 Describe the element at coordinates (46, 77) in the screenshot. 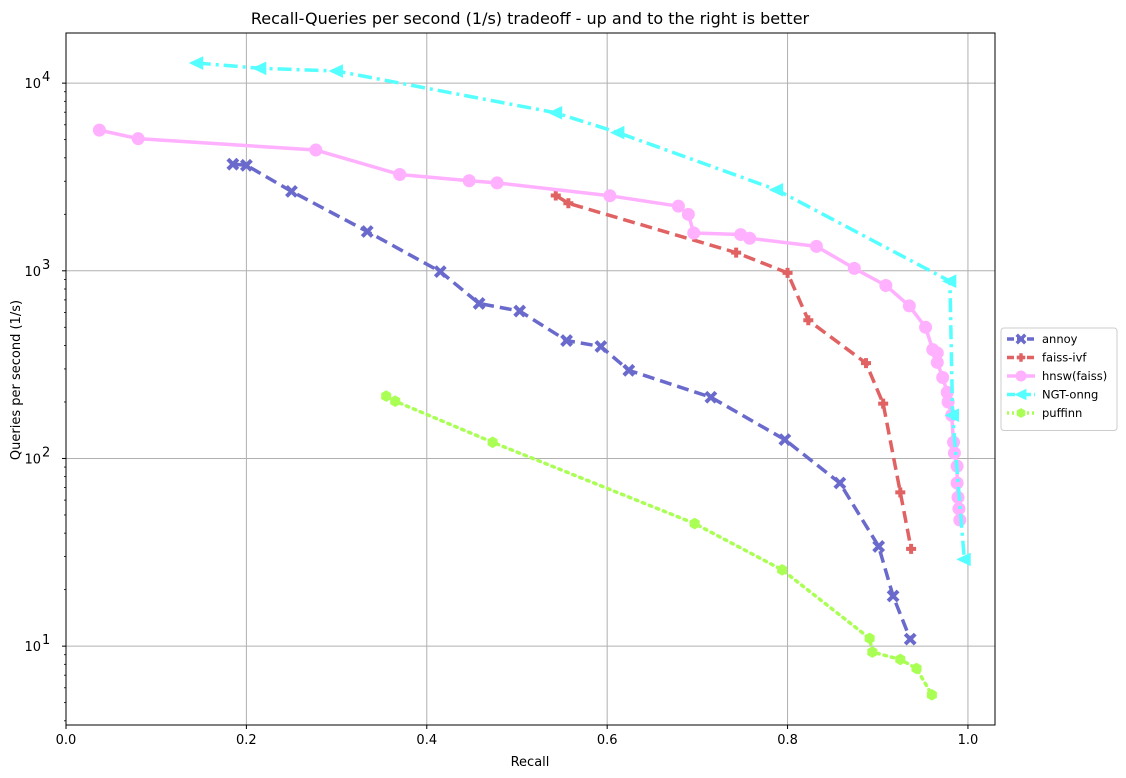

I see `y-tick-exponent: 4` at that location.